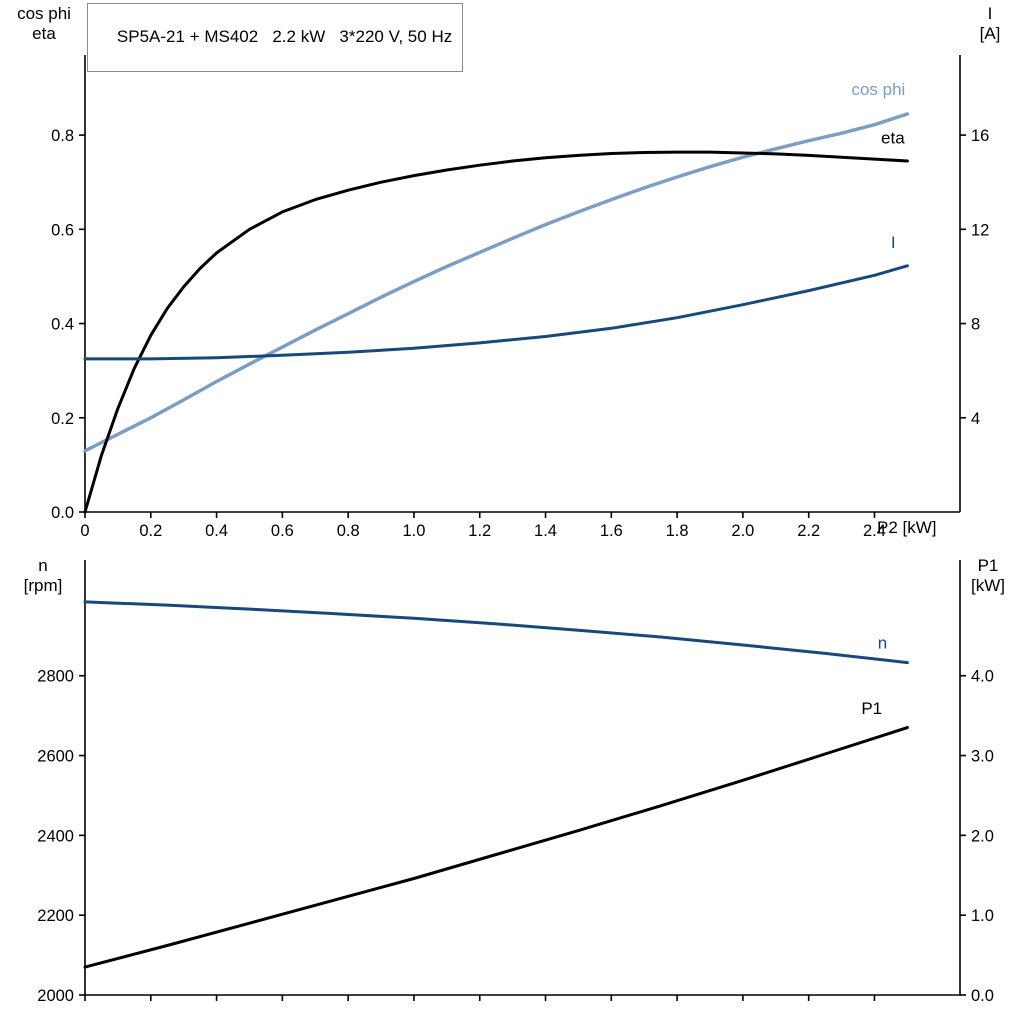 The width and height of the screenshot is (1024, 1024). I want to click on chart-title-box: SP5A-21 + MS402 2.2 kW 3*220 V, 50 Hz, so click(275, 37).